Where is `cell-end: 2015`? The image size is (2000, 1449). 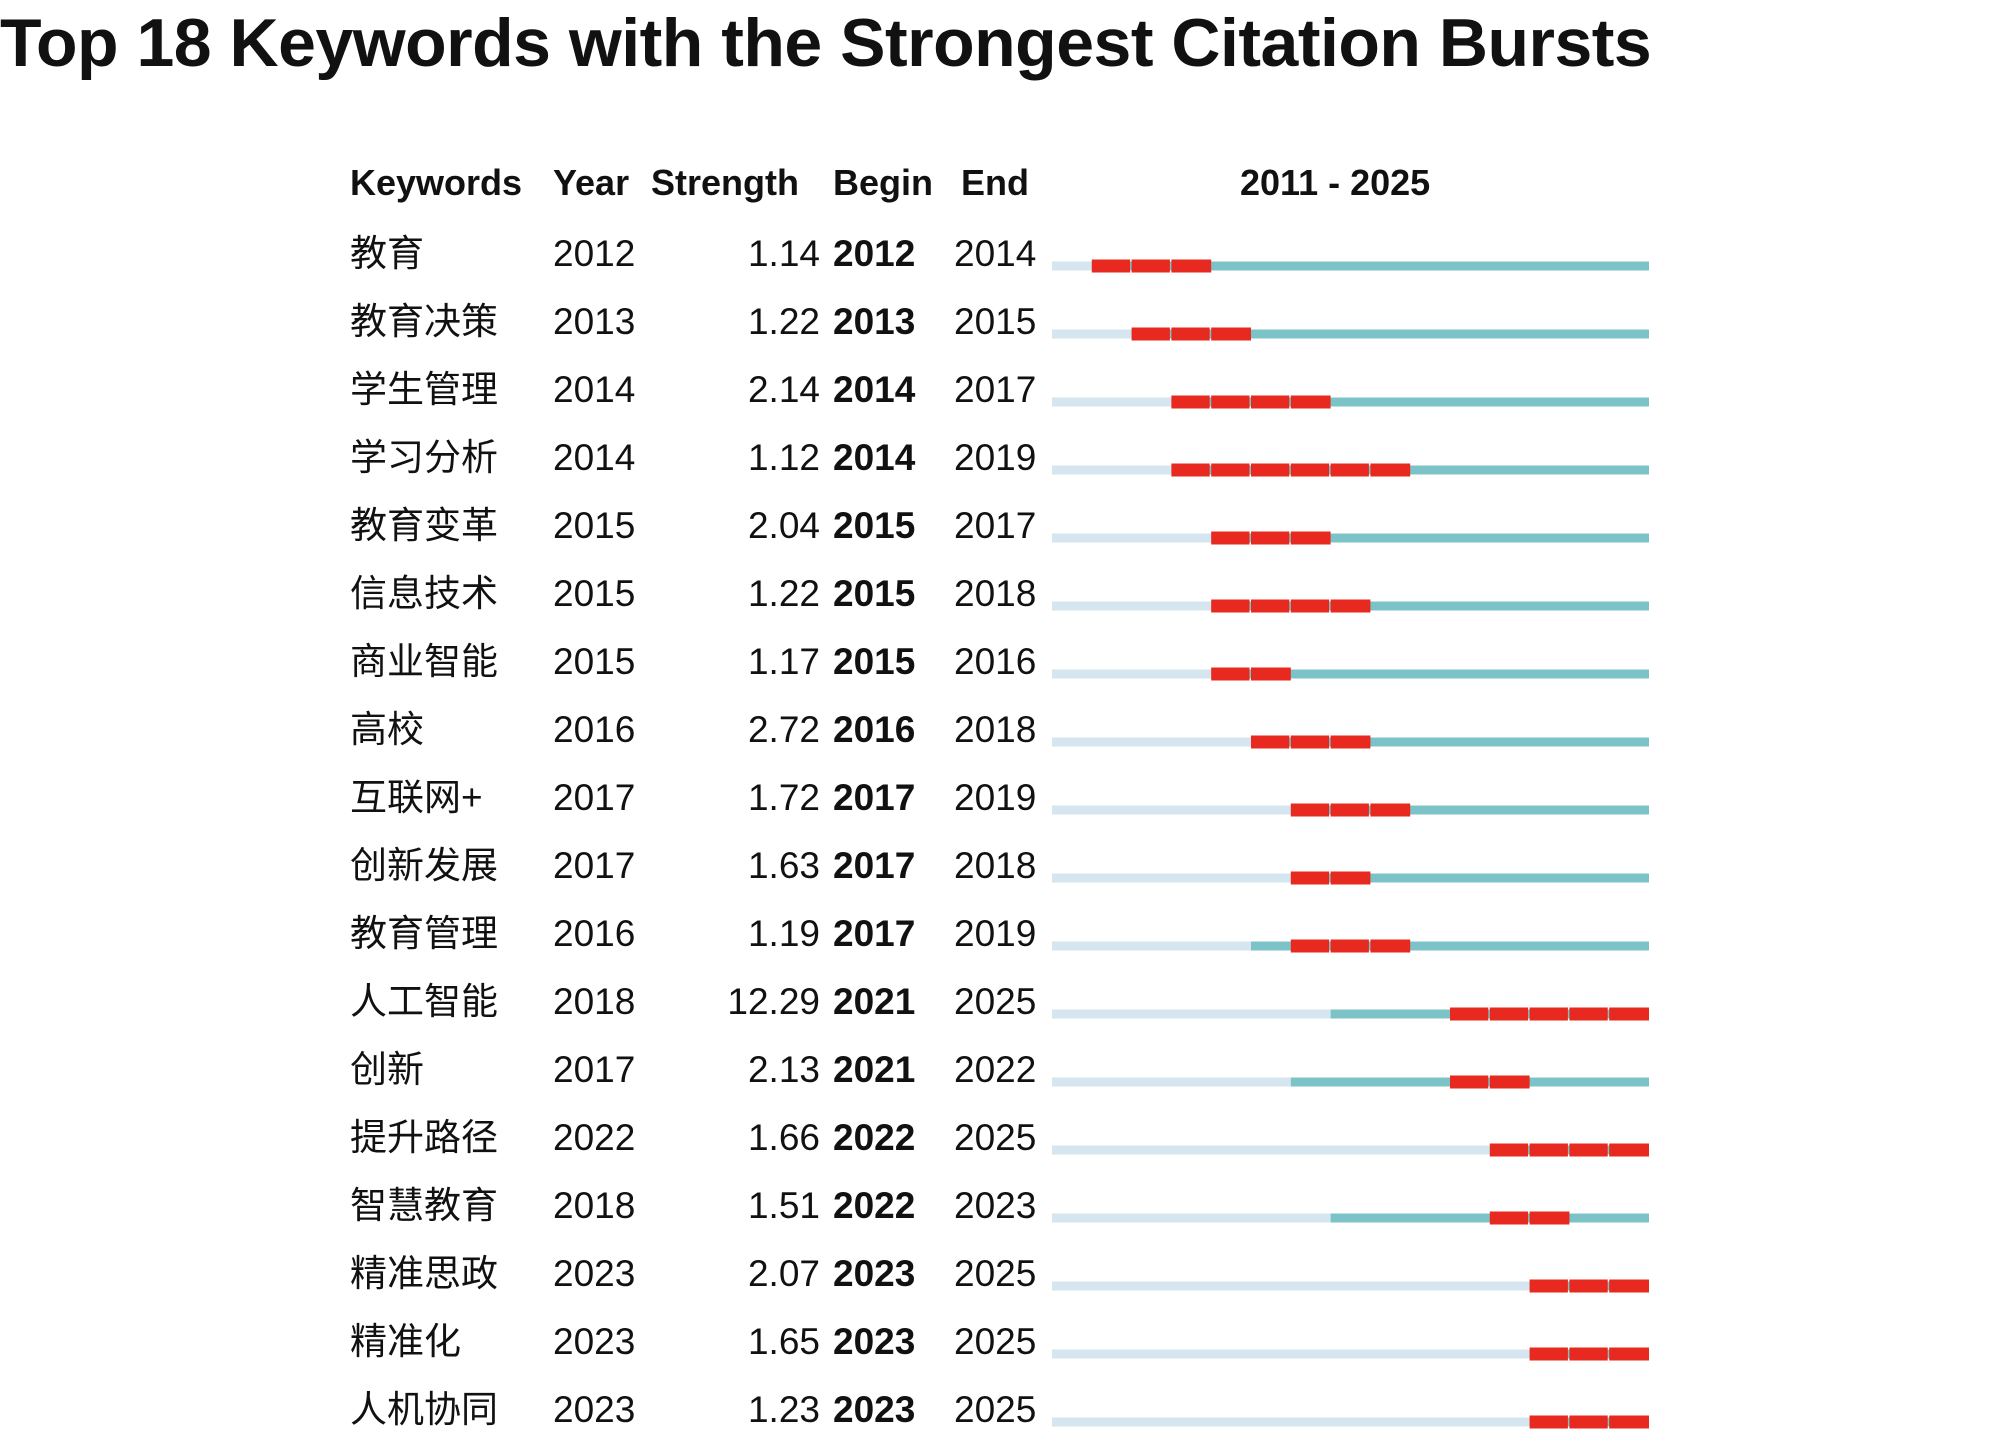
cell-end: 2015 is located at coordinates (995, 321).